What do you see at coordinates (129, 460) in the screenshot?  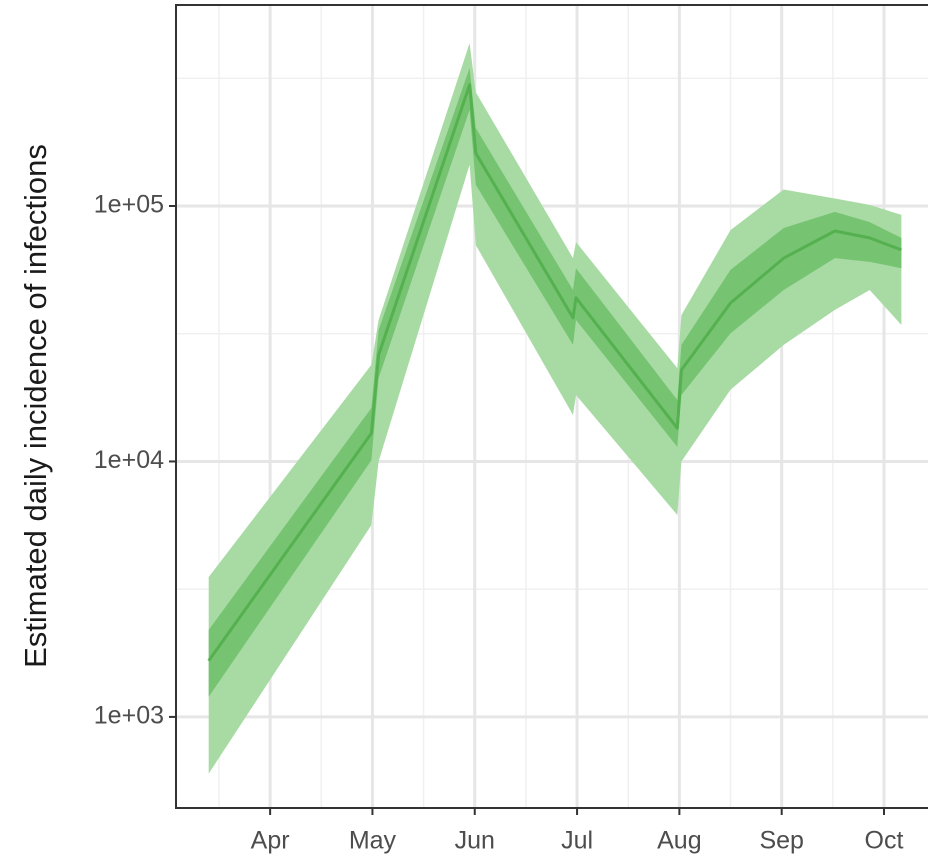 I see `y-tick-label: 1e+04` at bounding box center [129, 460].